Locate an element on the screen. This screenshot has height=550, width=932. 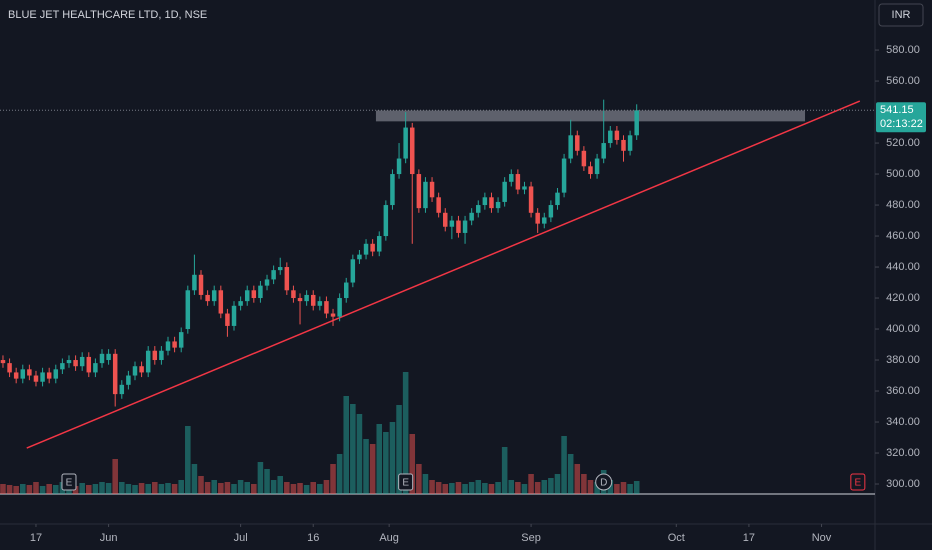
resistance-zone is located at coordinates (590, 116).